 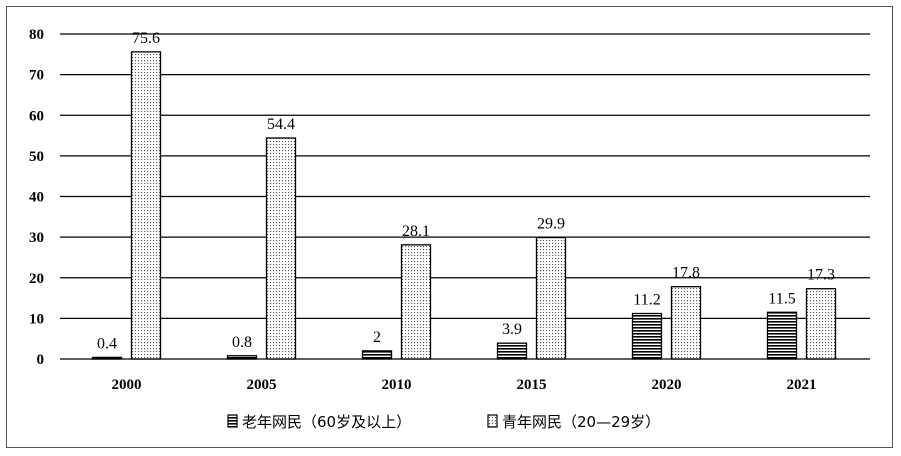 I want to click on bar-elderly-2015, so click(x=512, y=351).